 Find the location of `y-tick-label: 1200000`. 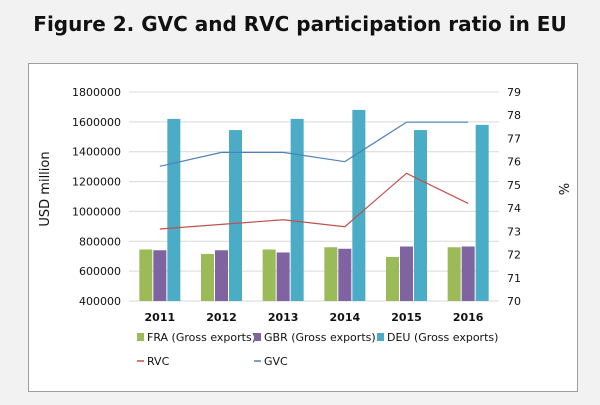

y-tick-label: 1200000 is located at coordinates (96, 182).